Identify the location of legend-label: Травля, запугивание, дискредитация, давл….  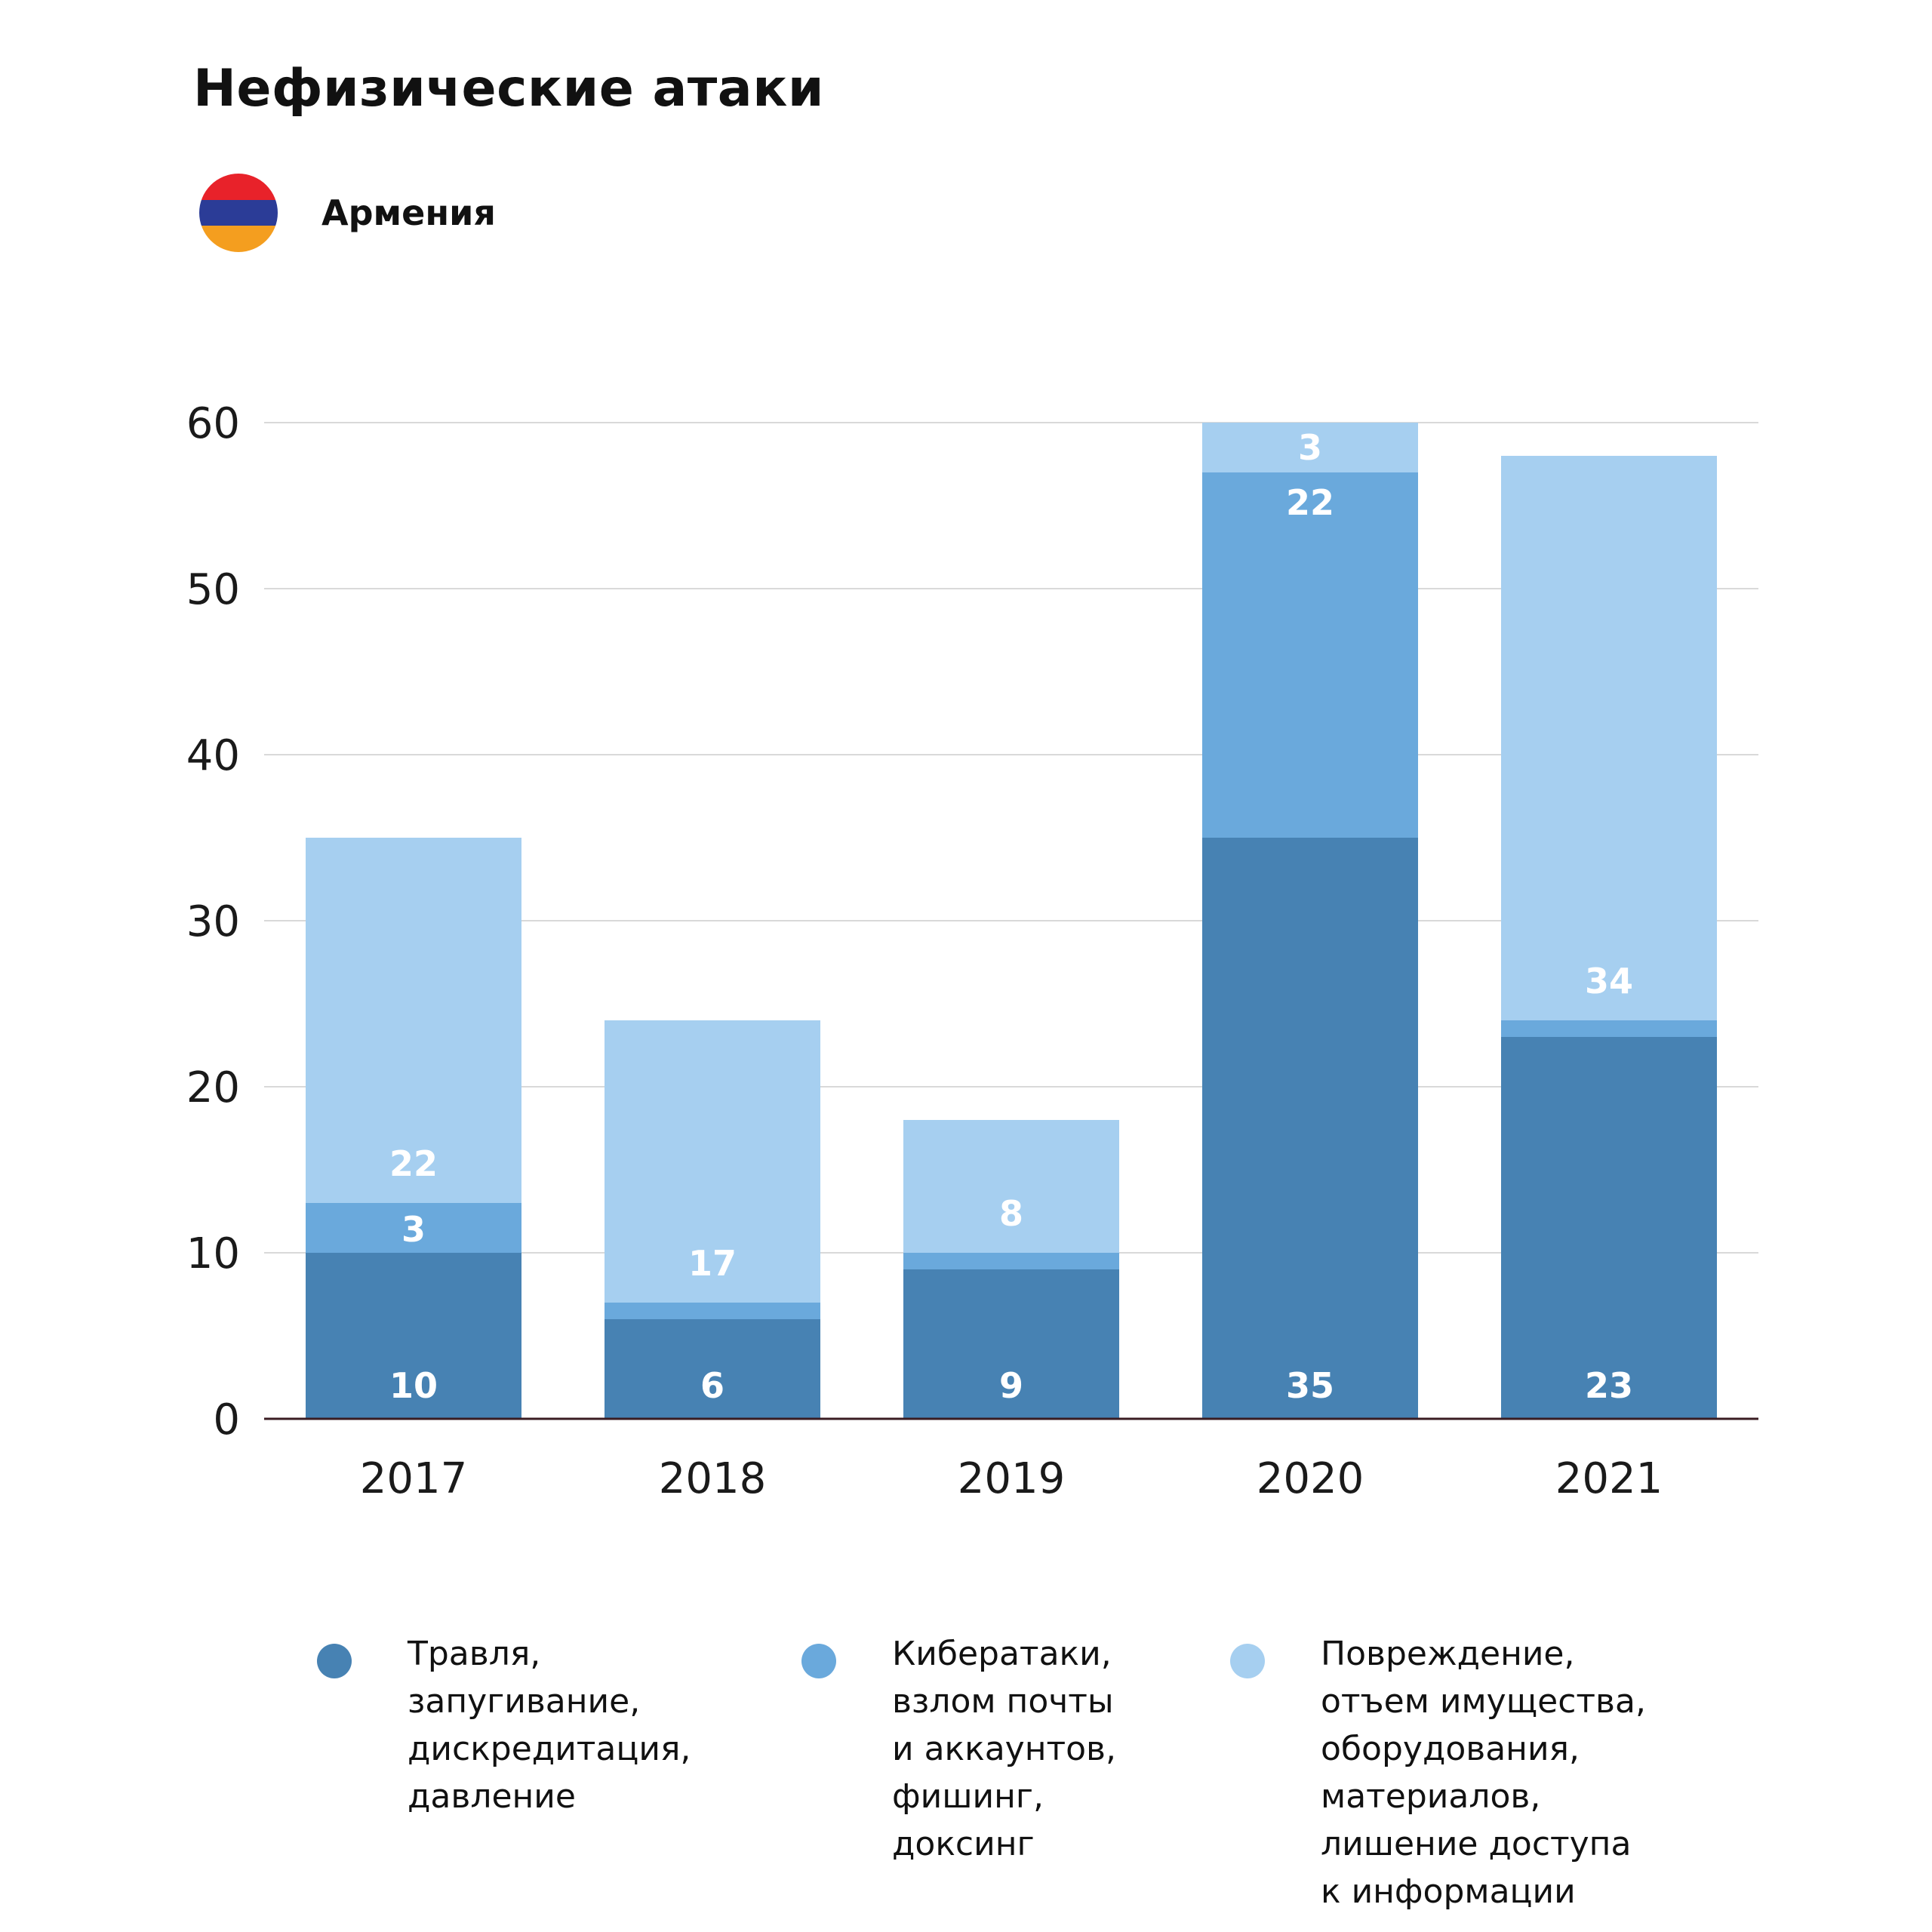
(549, 1725).